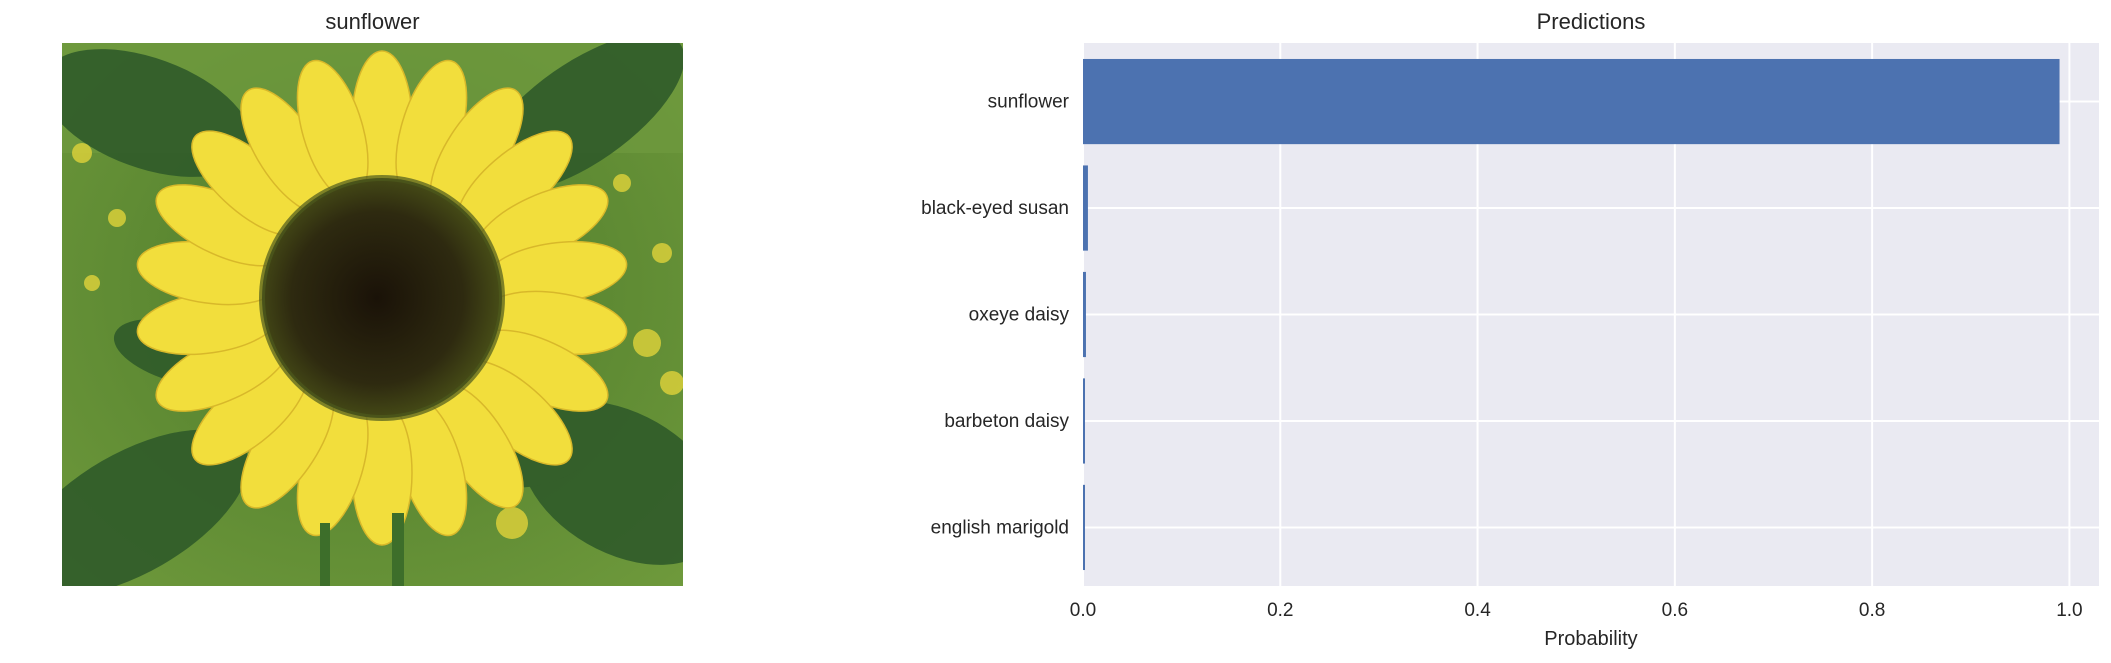 The height and width of the screenshot is (663, 2111). I want to click on x-tick-label: 0.0, so click(1083, 610).